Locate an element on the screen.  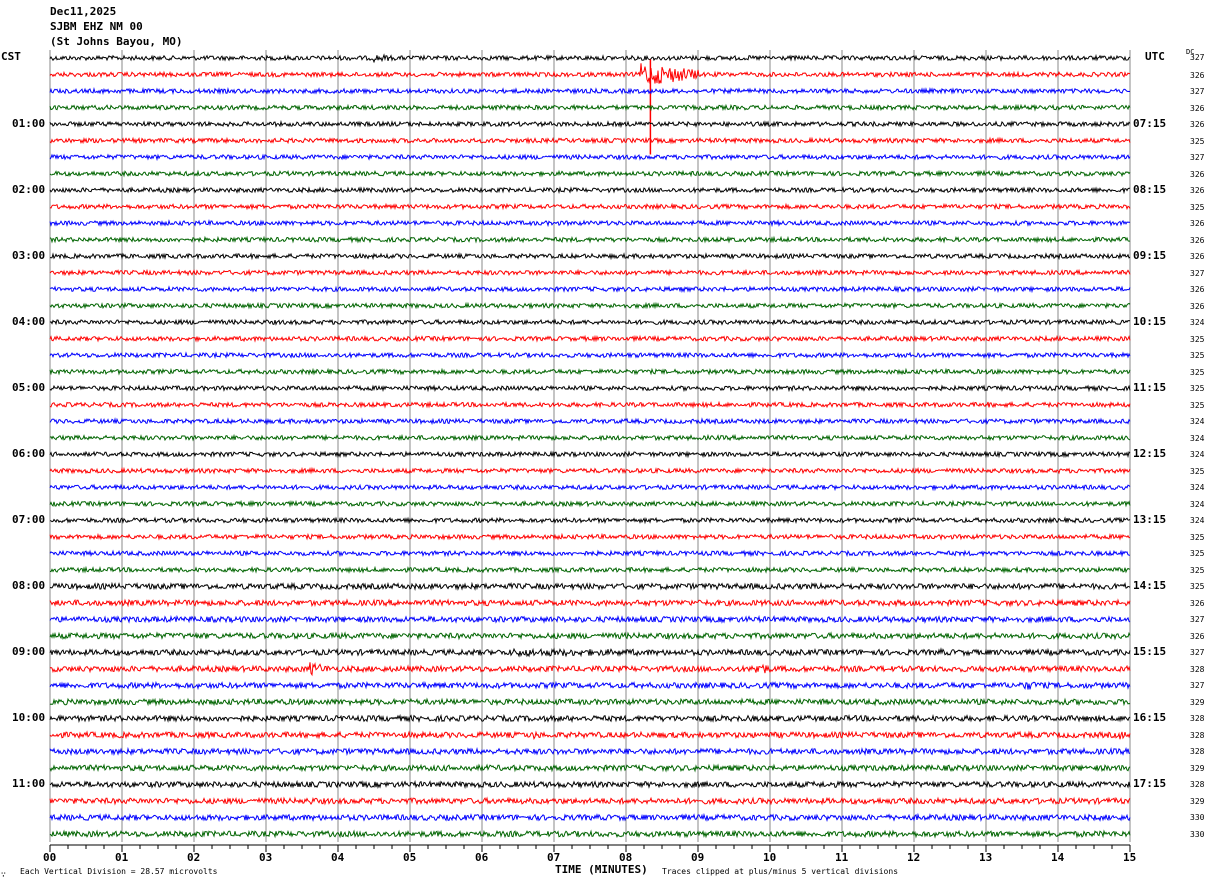
utc-label: UTC is located at coordinates (1155, 56).